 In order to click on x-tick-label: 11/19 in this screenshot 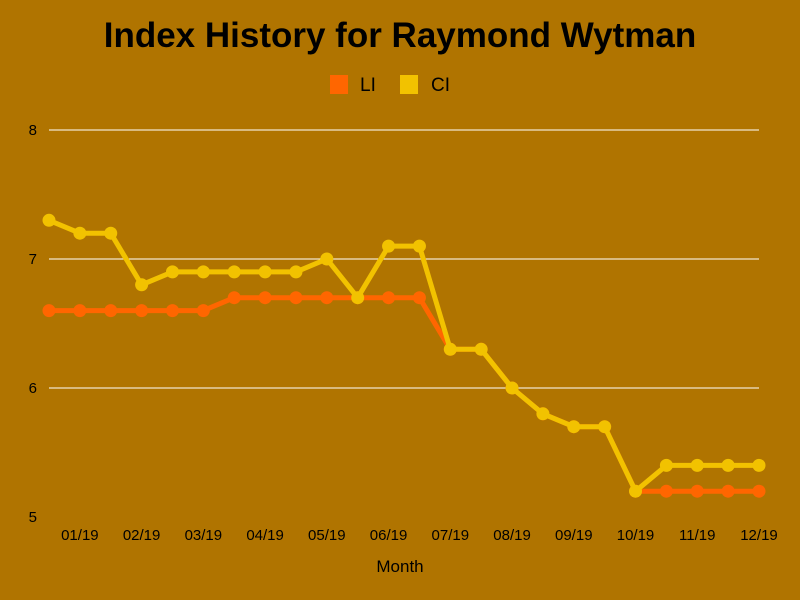, I will do `click(697, 535)`.